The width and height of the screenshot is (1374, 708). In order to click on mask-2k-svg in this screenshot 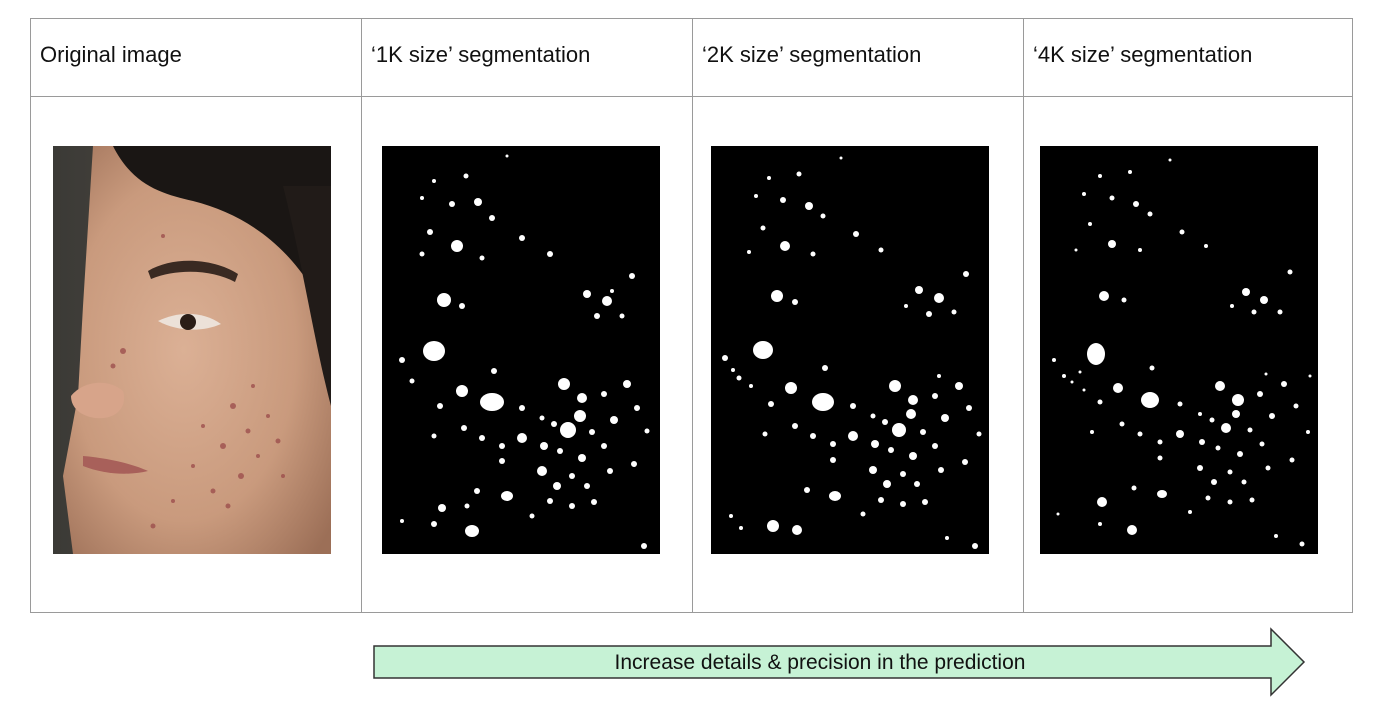, I will do `click(850, 350)`.